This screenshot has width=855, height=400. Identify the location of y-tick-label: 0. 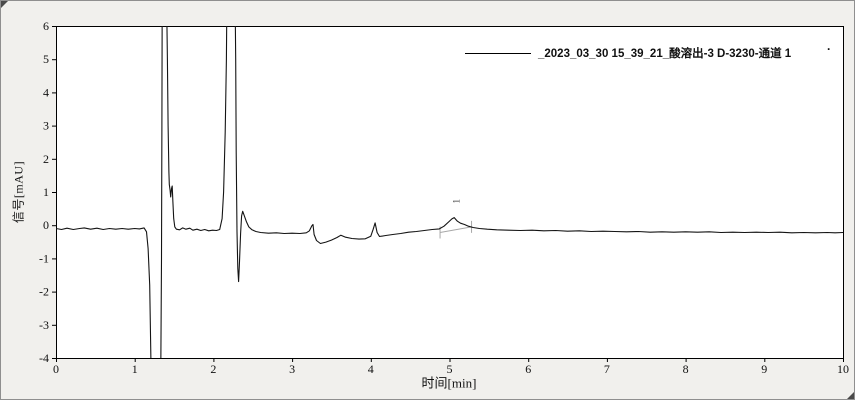
(46, 225).